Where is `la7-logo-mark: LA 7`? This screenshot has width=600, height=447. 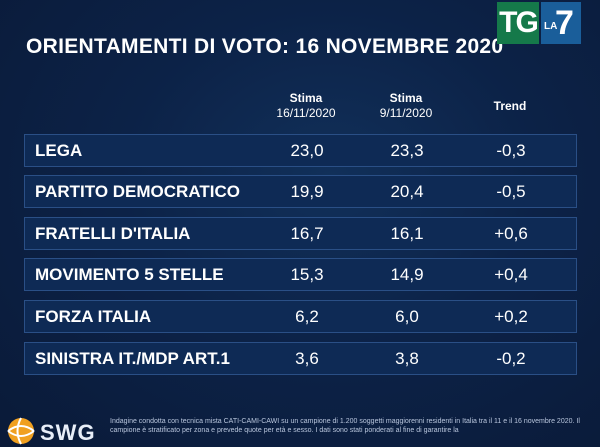 la7-logo-mark: LA 7 is located at coordinates (561, 23).